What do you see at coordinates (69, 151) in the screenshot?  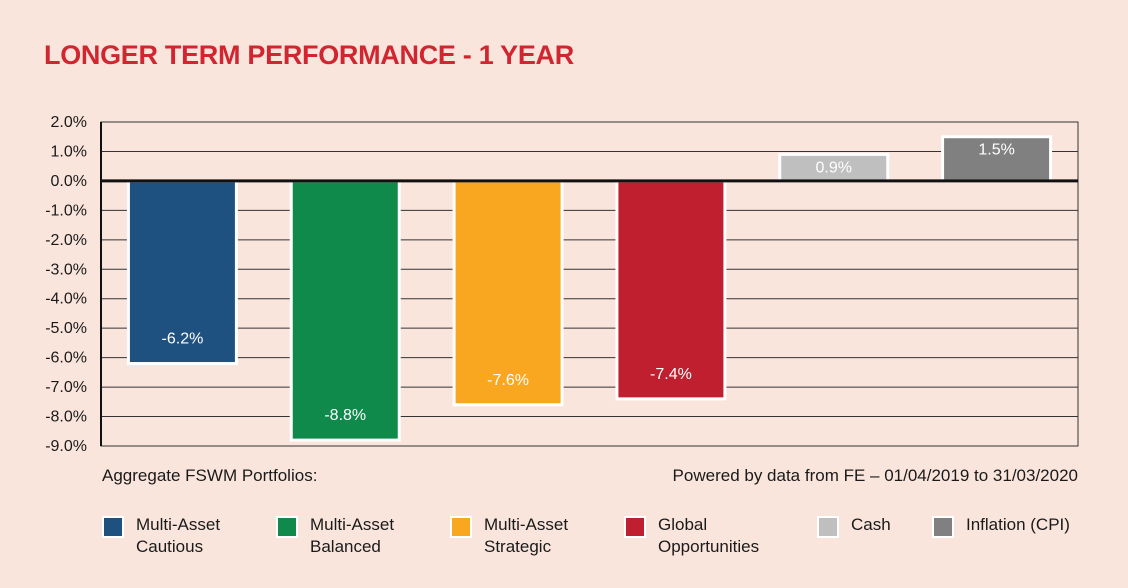 I see `y-tick-label: 1.0%` at bounding box center [69, 151].